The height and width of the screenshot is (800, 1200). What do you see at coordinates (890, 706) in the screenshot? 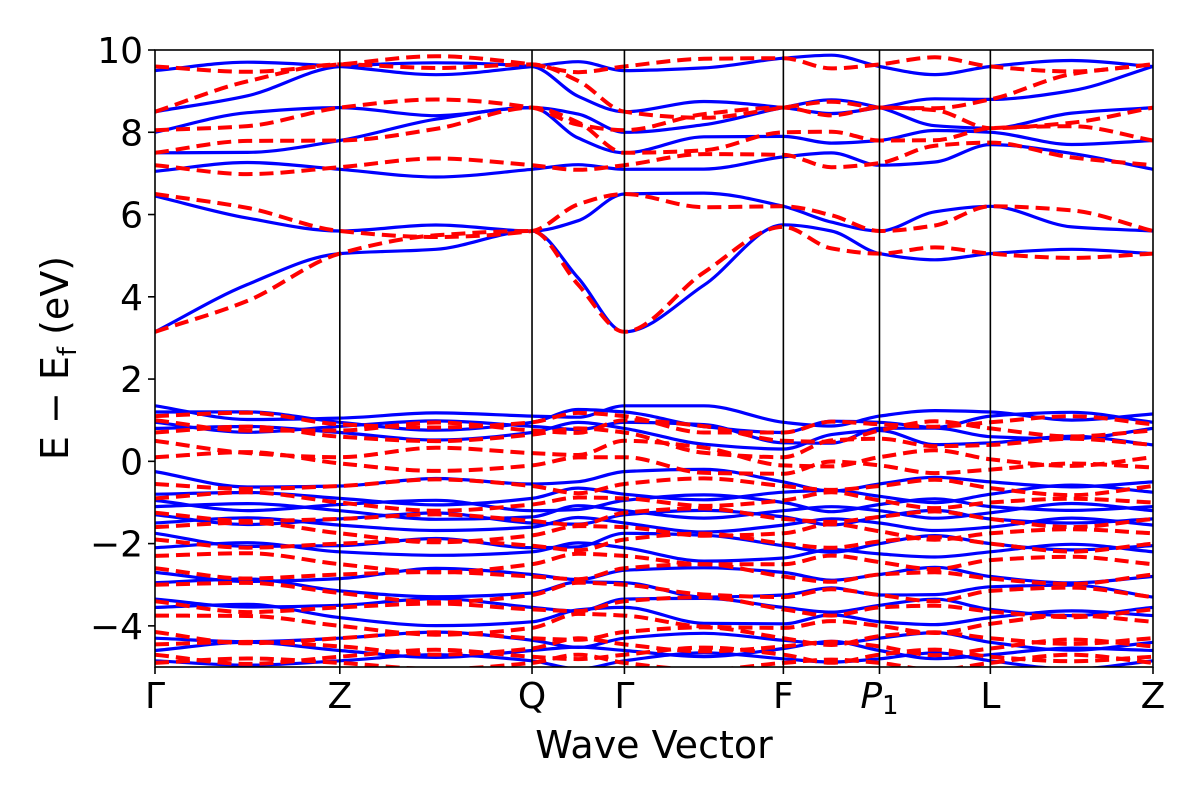
I see `x-tick-label-sub: 1` at bounding box center [890, 706].